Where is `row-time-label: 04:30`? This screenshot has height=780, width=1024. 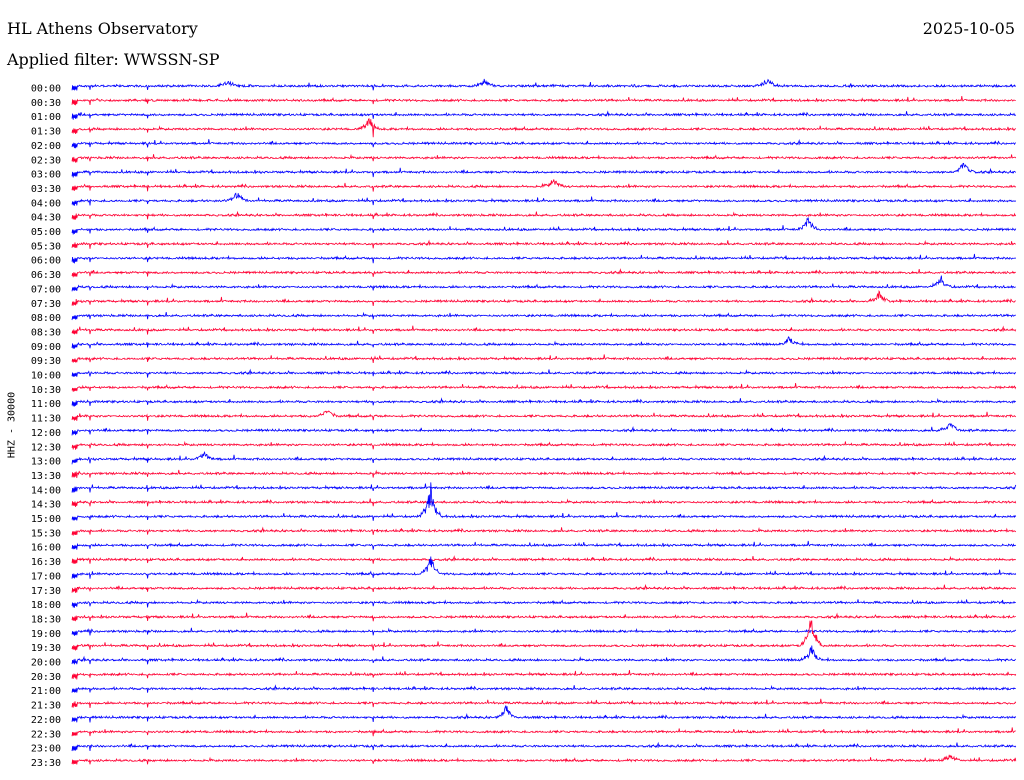
row-time-label: 04:30 is located at coordinates (46, 218).